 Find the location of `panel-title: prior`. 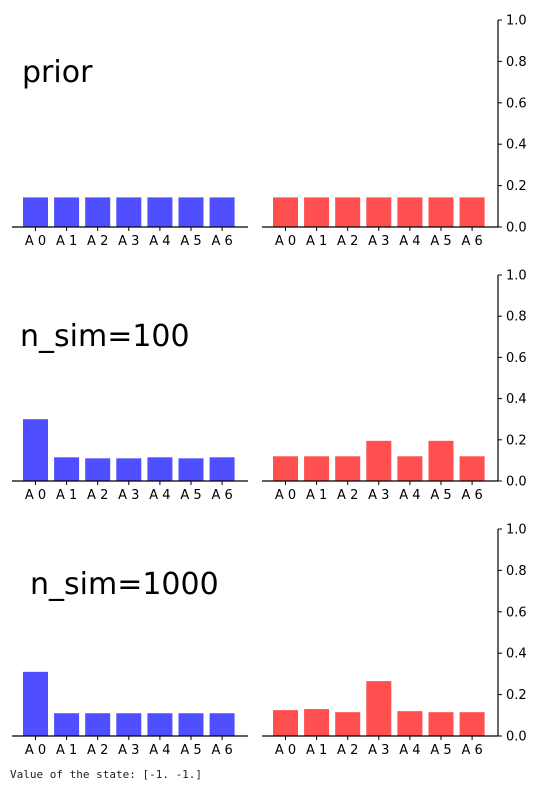

panel-title: prior is located at coordinates (57, 72).